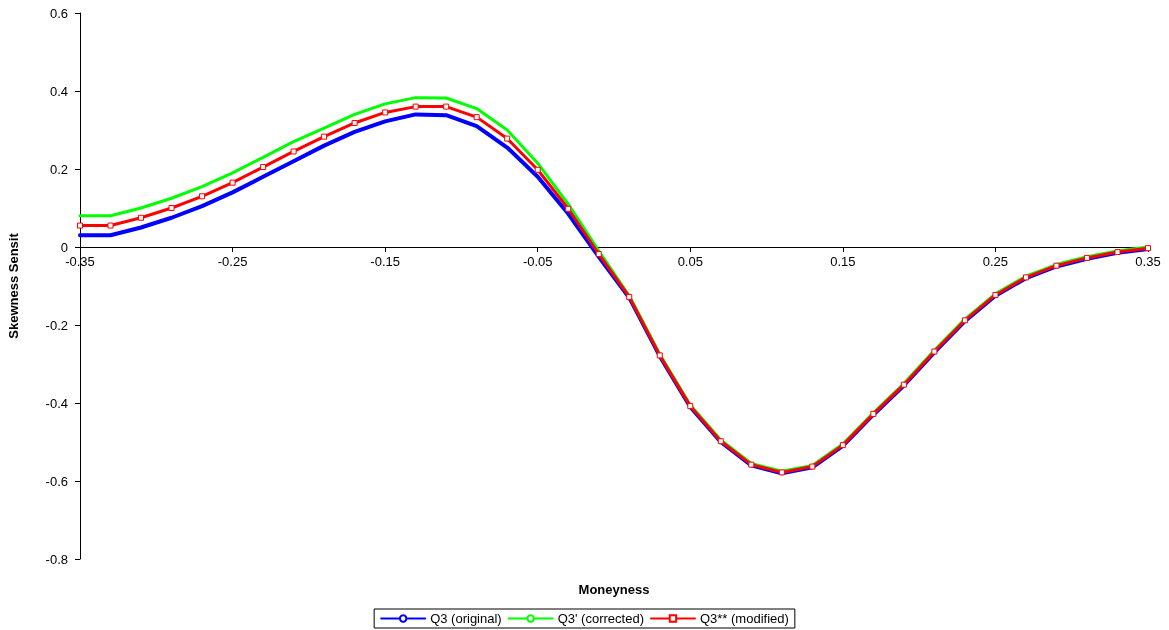 This screenshot has width=1169, height=630. Describe the element at coordinates (64, 247) in the screenshot. I see `y-tick-label: 0` at that location.